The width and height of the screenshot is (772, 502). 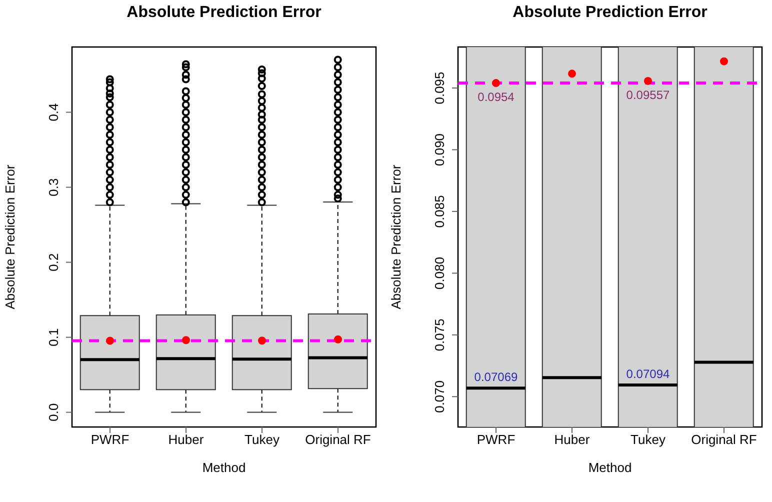 I want to click on y-tick-label: 0.070, so click(x=439, y=396).